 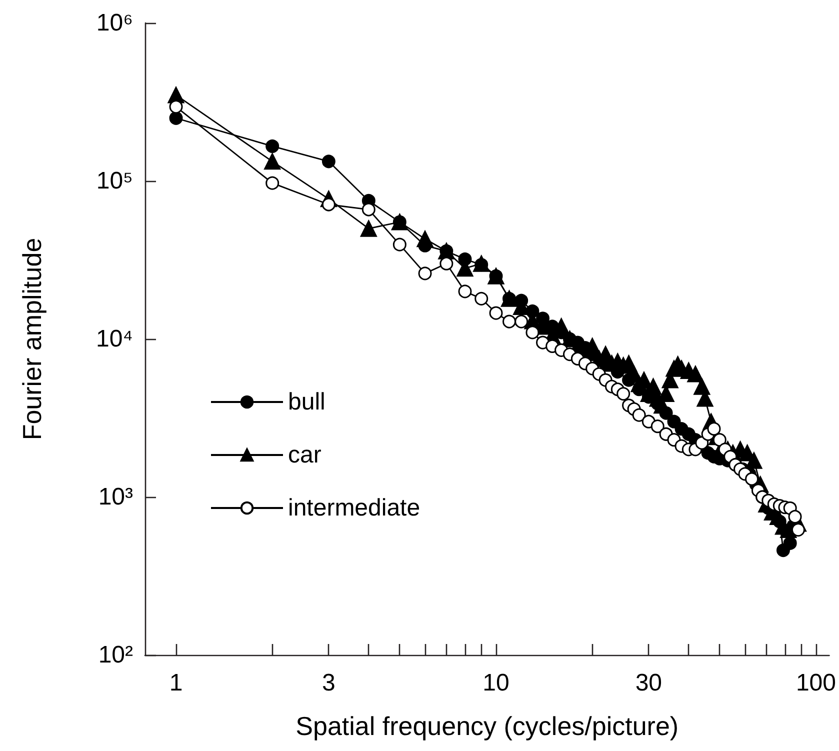 I want to click on x-tick-label: 3, so click(x=329, y=683).